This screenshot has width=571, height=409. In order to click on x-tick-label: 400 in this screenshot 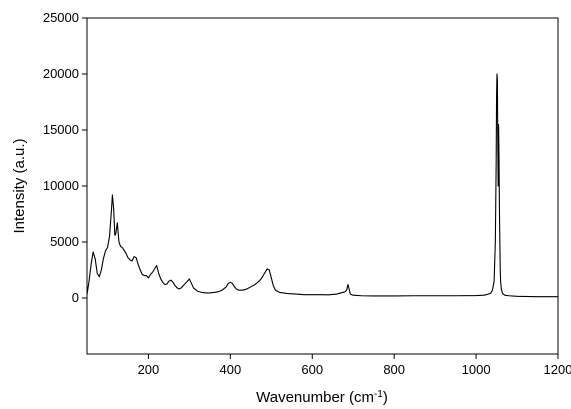, I will do `click(230, 369)`.